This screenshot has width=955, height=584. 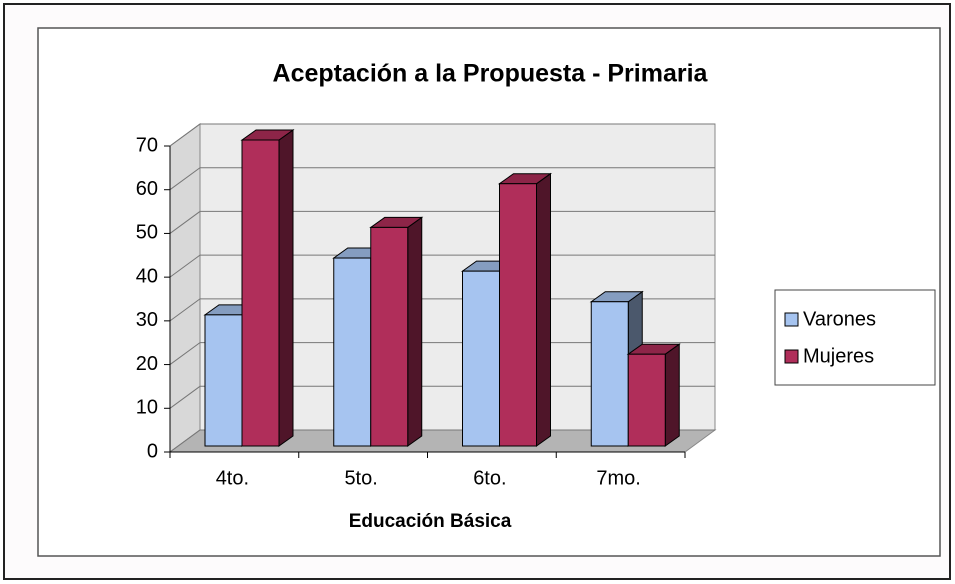 What do you see at coordinates (232, 478) in the screenshot?
I see `x-tick-label: 4to.` at bounding box center [232, 478].